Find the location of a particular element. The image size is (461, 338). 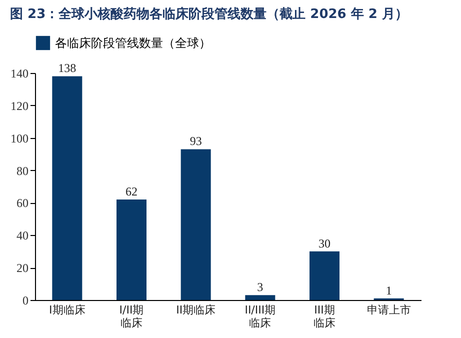

x-tick-label: III期临床 is located at coordinates (325, 317).